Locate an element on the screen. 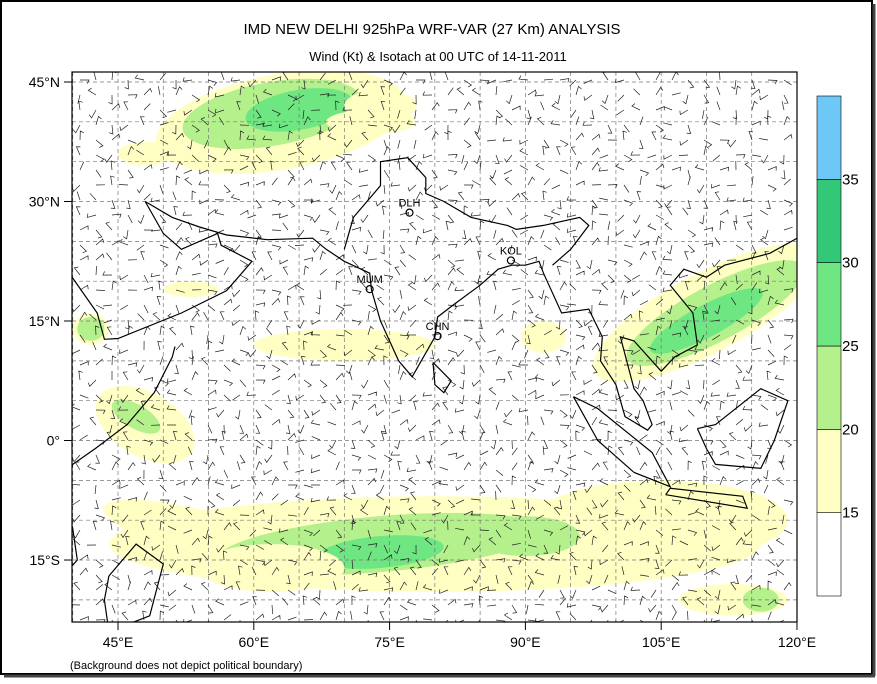 The image size is (877, 684). lon-label: 75°E is located at coordinates (389, 642).